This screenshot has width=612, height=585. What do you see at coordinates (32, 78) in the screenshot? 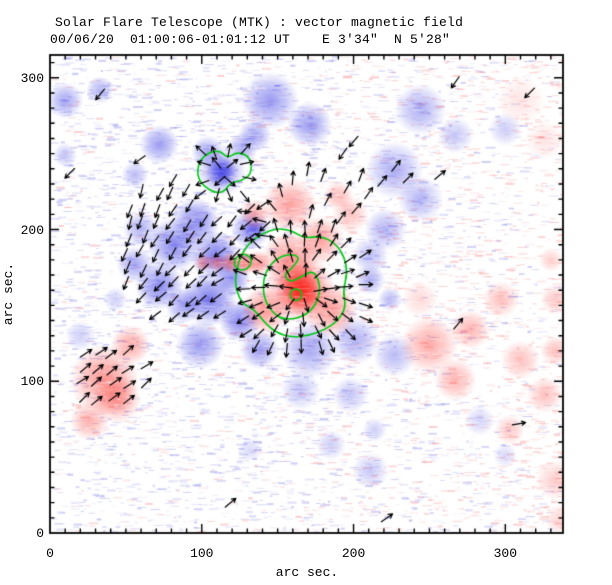
I see `y-tick-label: 300` at bounding box center [32, 78].